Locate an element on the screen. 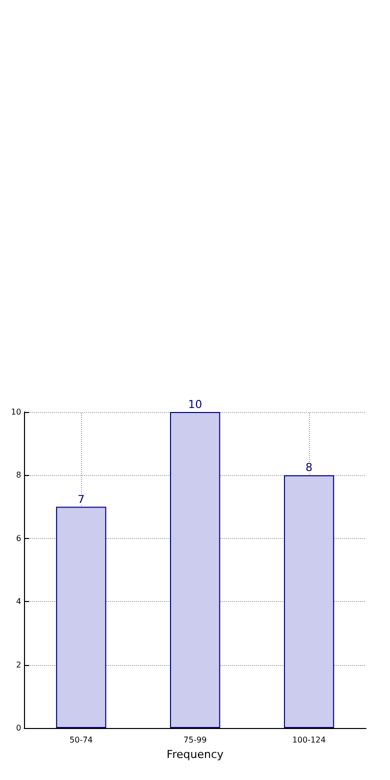 The image size is (390, 780). data-label: 7 is located at coordinates (81, 499).